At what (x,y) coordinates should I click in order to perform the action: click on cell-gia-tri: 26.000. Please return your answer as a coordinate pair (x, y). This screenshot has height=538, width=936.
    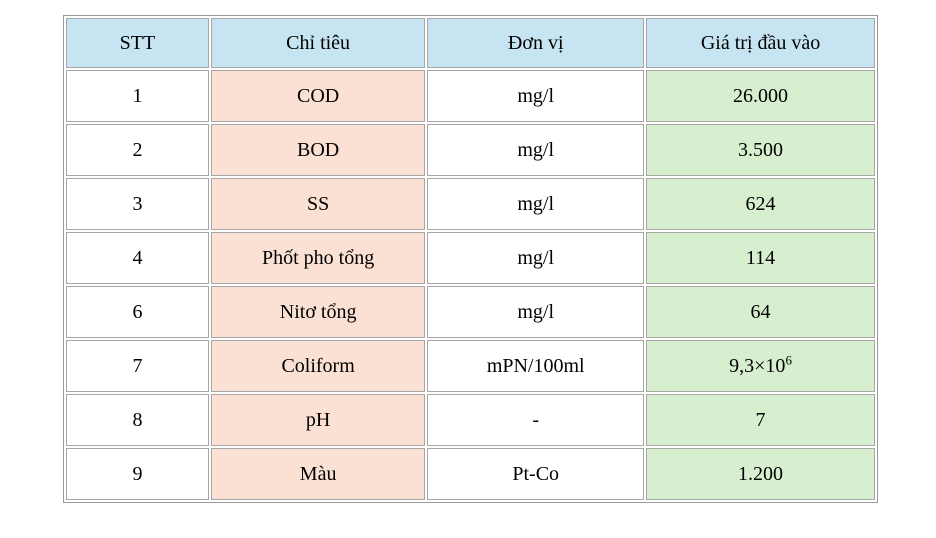
    Looking at the image, I should click on (760, 96).